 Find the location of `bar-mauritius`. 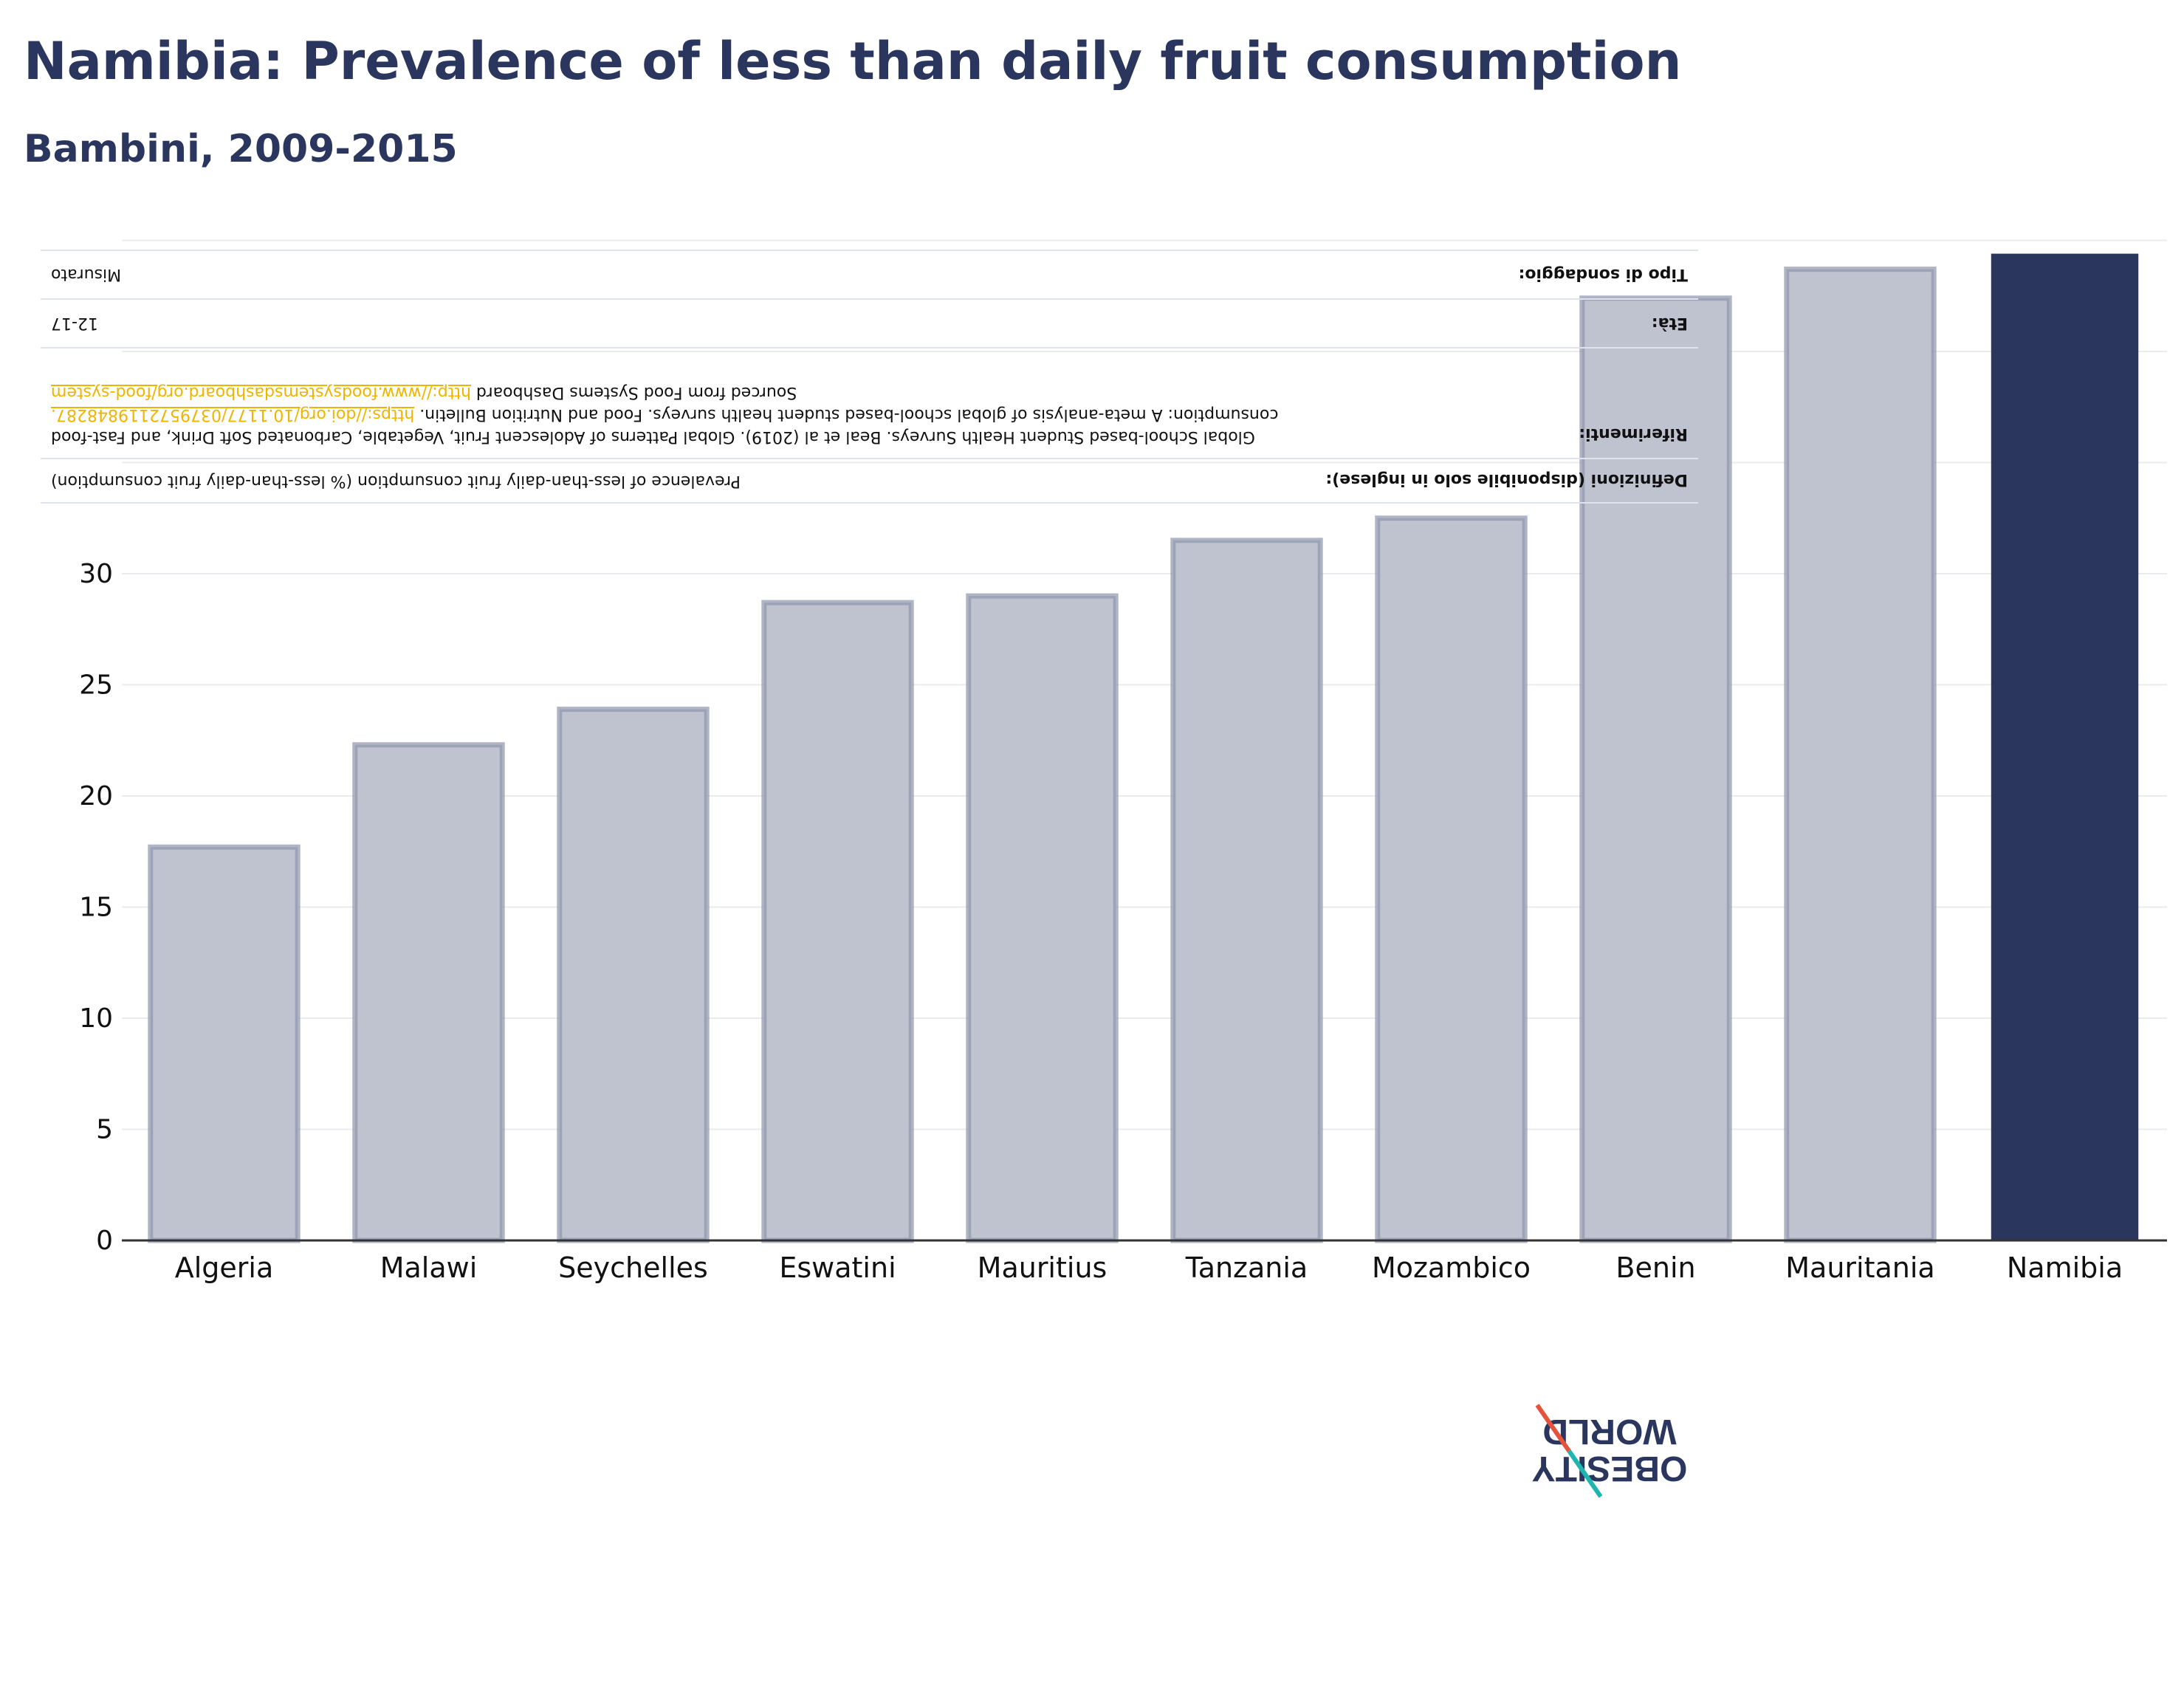

bar-mauritius is located at coordinates (1043, 918).